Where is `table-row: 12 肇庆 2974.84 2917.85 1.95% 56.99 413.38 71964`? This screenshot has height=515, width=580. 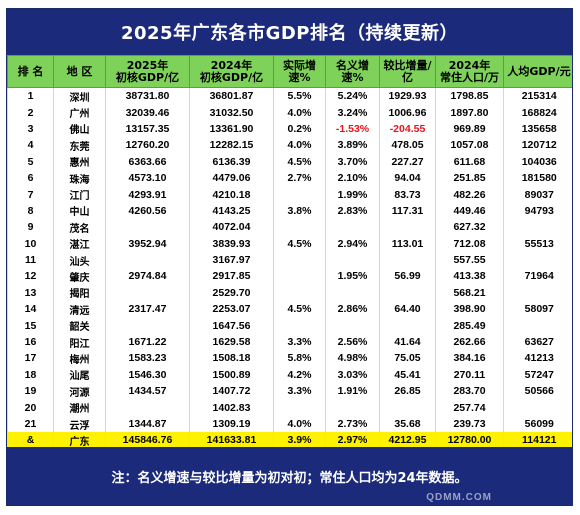 table-row: 12 肇庆 2974.84 2917.85 1.95% 56.99 413.38 71964 is located at coordinates (289, 276).